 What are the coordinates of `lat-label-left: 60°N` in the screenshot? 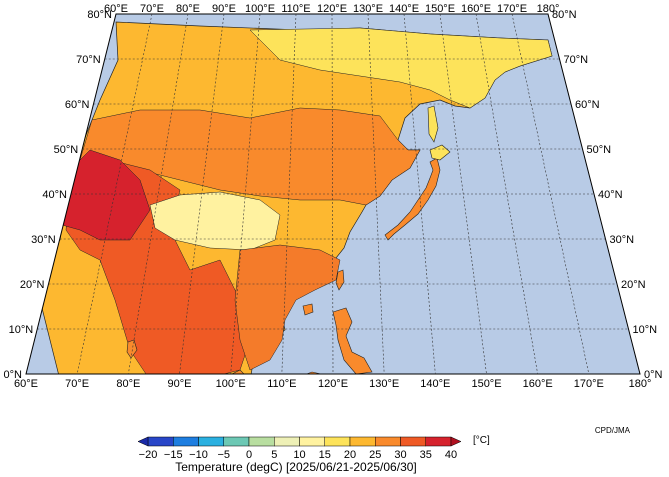 It's located at (77, 105).